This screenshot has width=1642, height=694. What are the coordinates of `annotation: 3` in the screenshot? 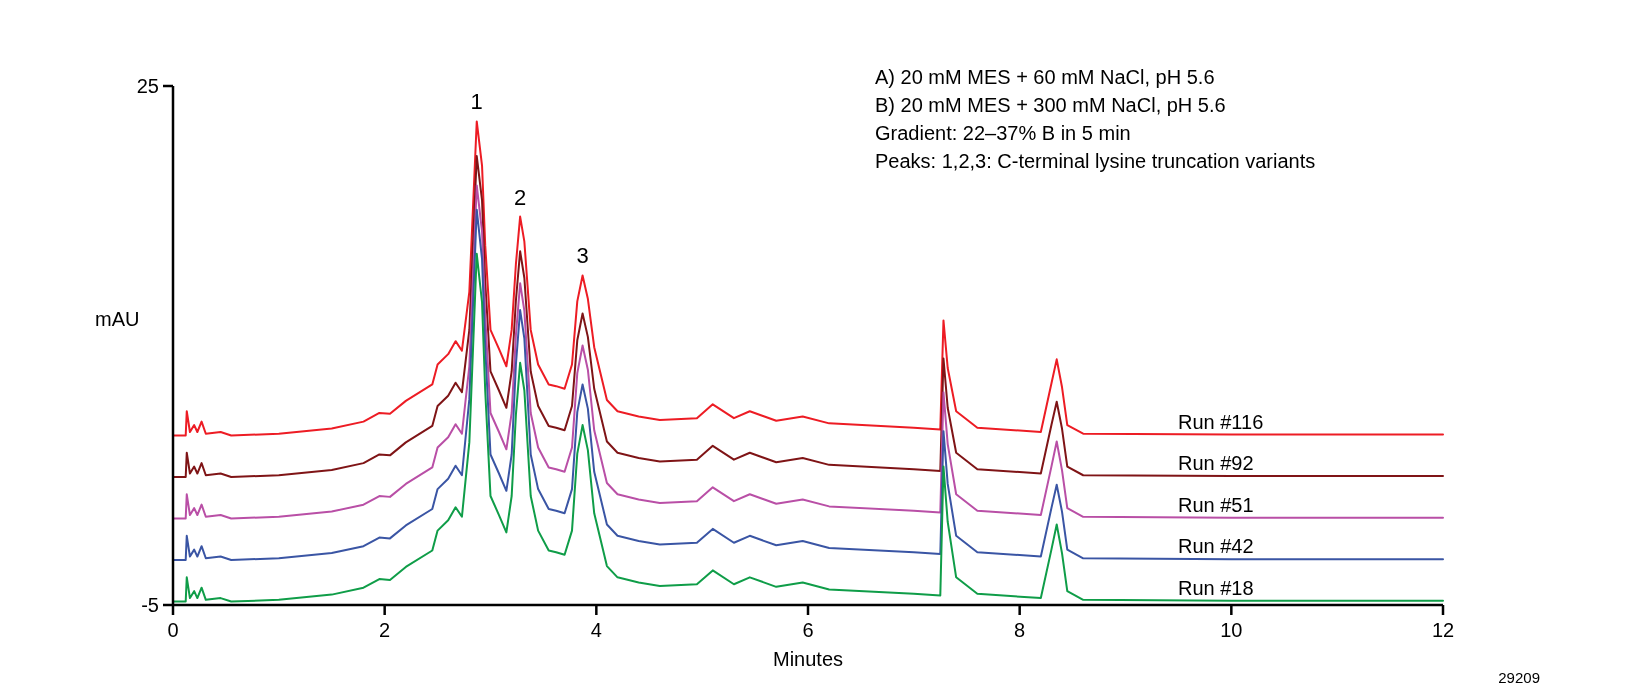 It's located at (582, 256).